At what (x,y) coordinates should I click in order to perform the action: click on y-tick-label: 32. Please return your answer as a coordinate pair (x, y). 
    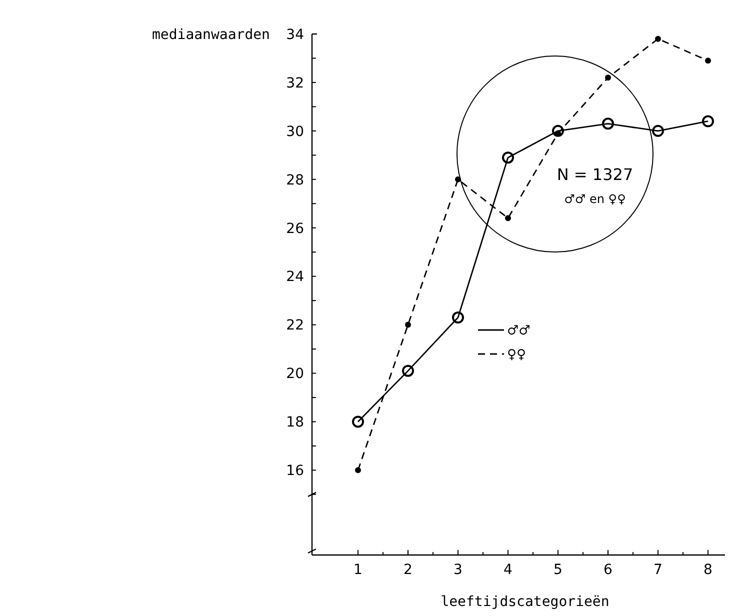
    Looking at the image, I should click on (295, 83).